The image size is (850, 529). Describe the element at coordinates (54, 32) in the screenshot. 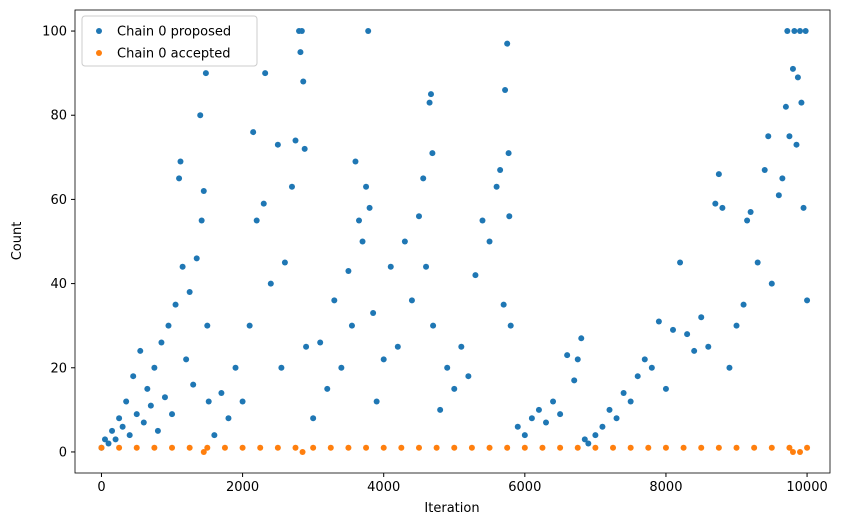

I see `y-tick-label: 100` at that location.